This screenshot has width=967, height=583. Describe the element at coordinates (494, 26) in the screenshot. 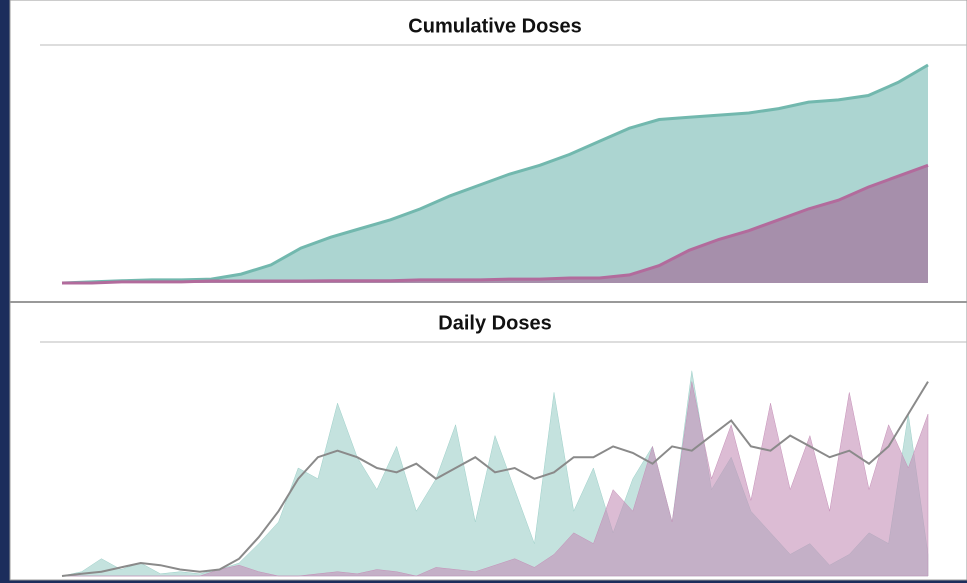

I see `chart-title: Cumulative Doses` at that location.